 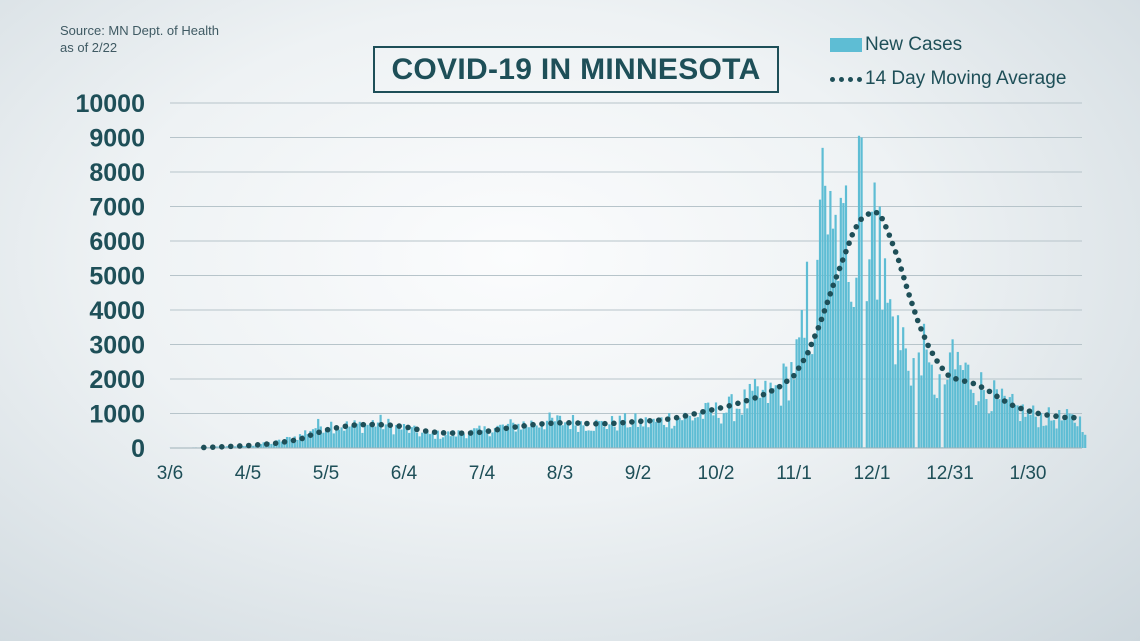 What do you see at coordinates (117, 277) in the screenshot?
I see `y-tick-label: 5000` at bounding box center [117, 277].